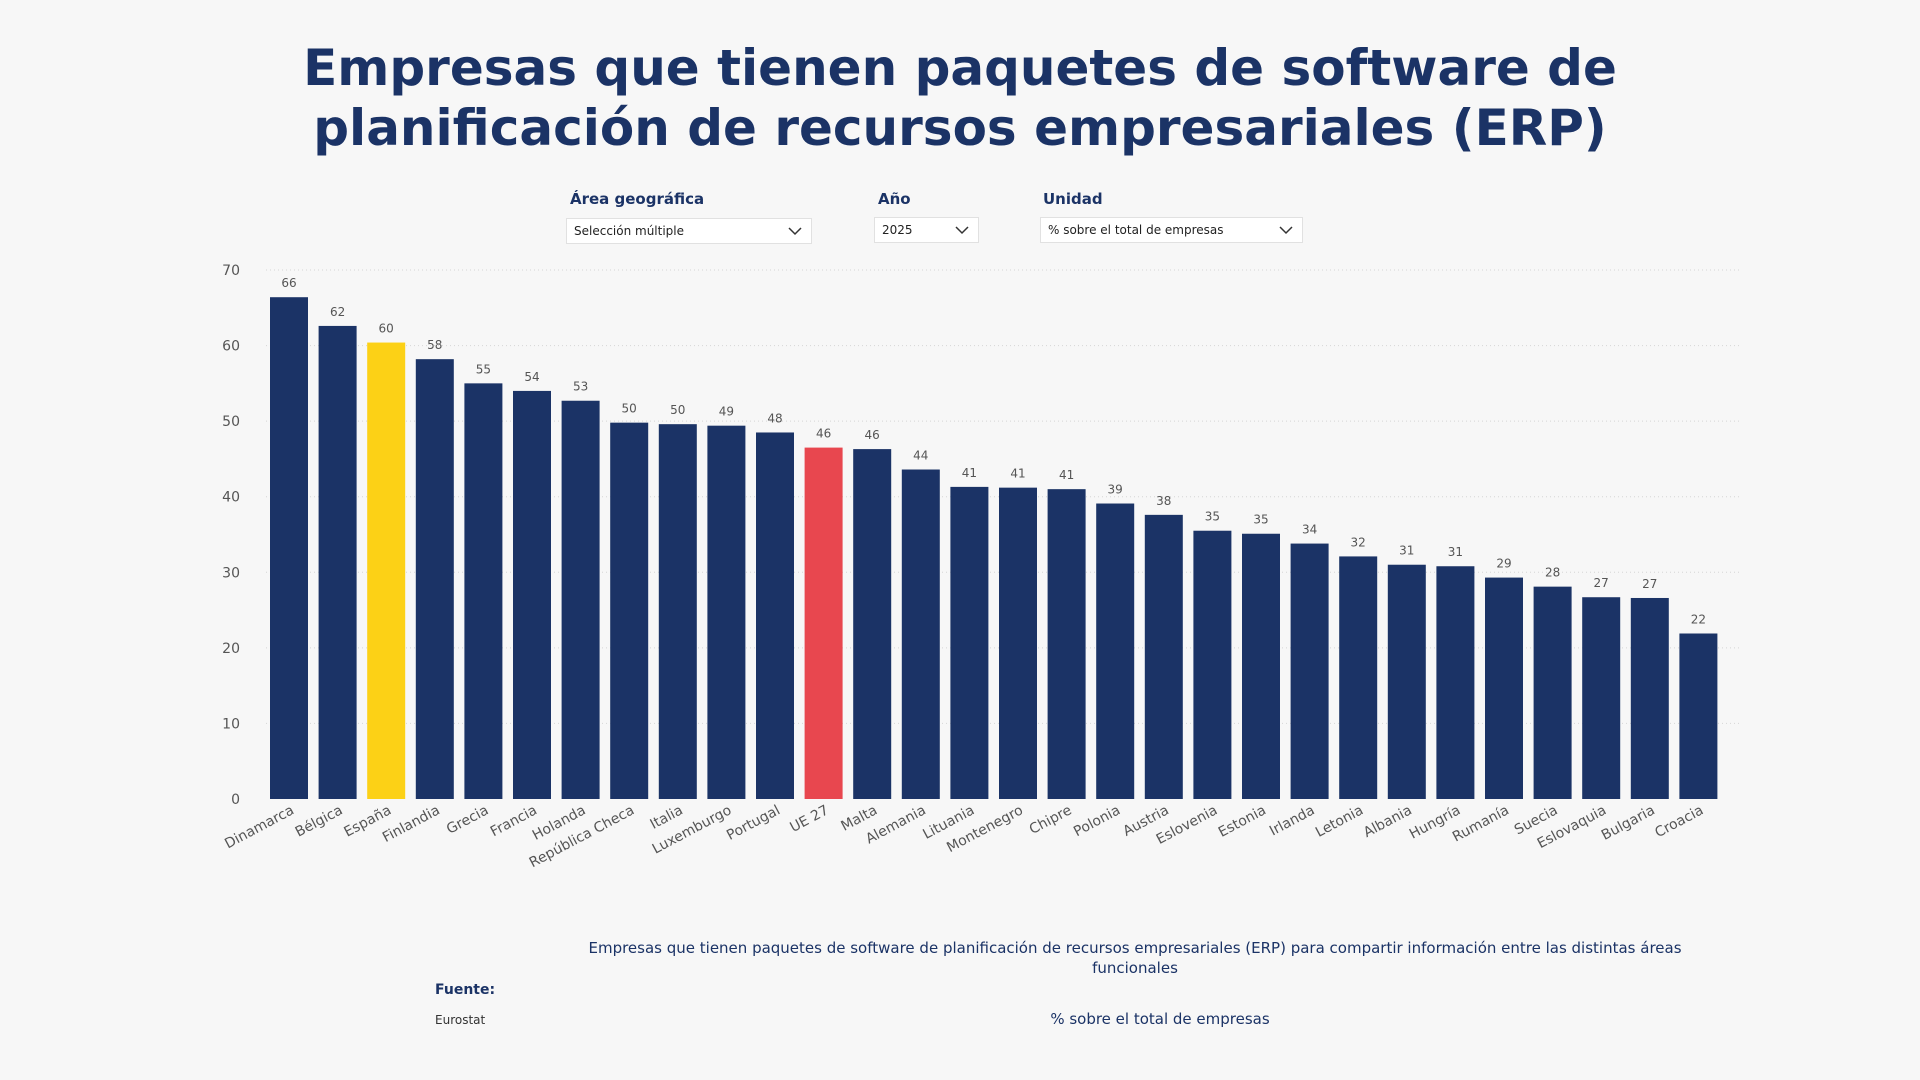 The image size is (1920, 1080). Describe the element at coordinates (1649, 698) in the screenshot. I see `bar-bulgaria` at that location.